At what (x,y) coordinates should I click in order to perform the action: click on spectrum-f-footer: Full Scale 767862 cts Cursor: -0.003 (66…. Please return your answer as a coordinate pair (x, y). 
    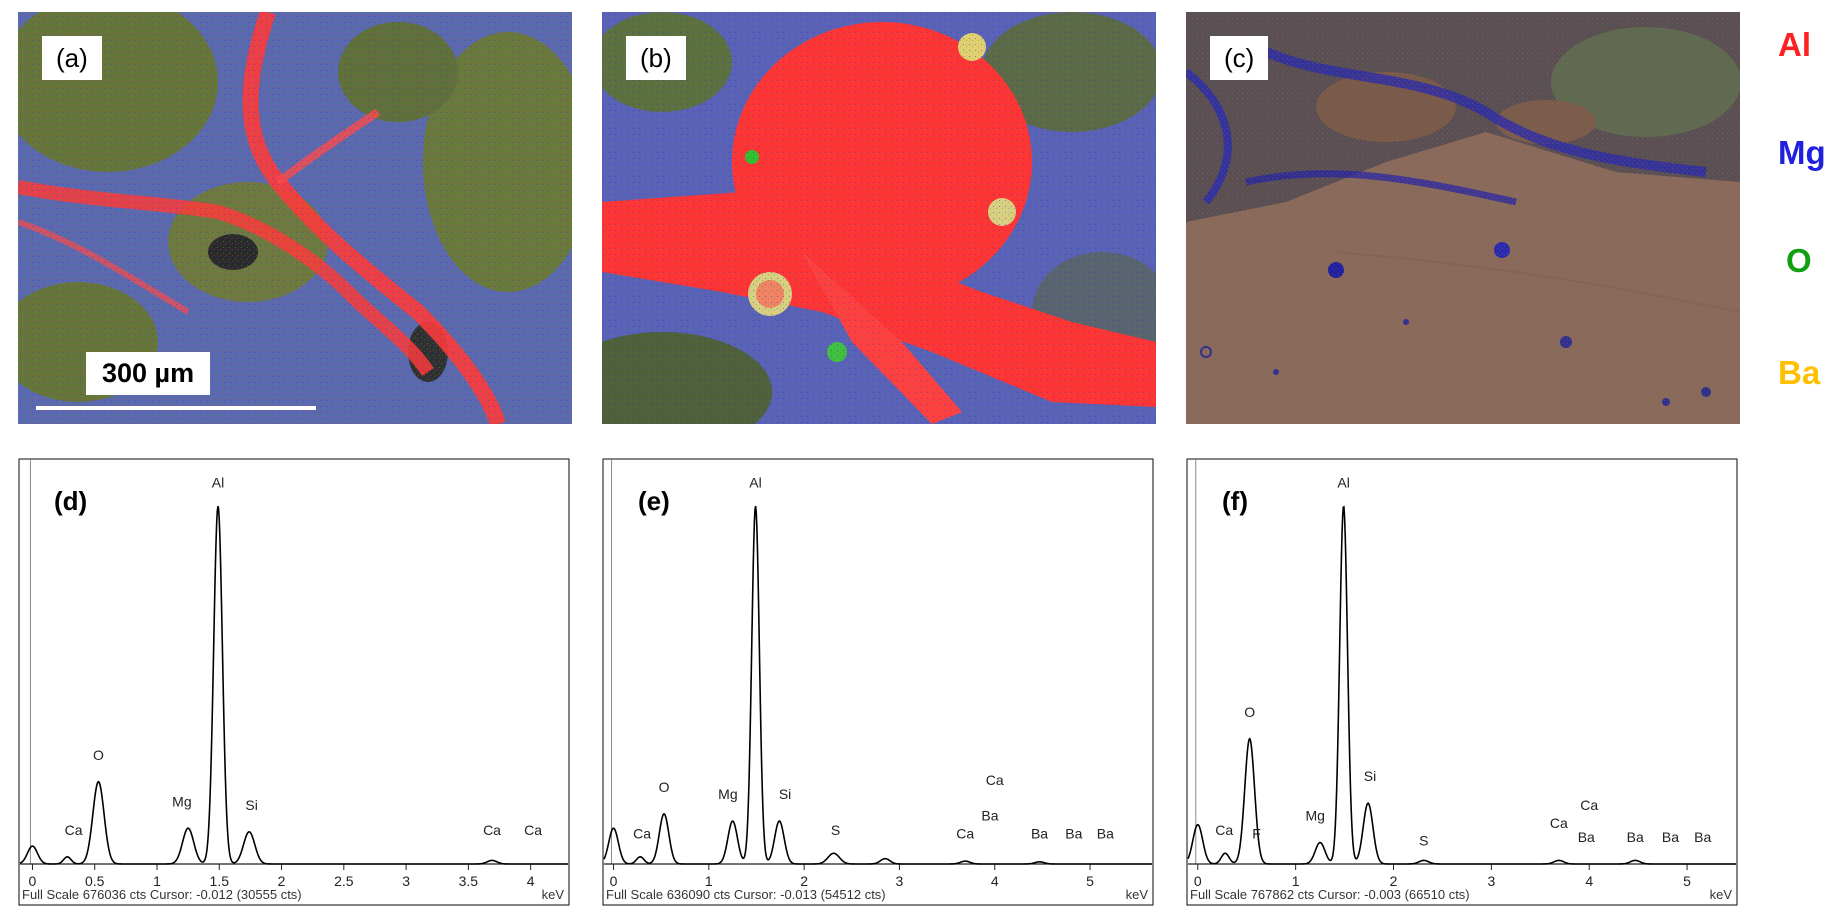
    Looking at the image, I should click on (1330, 894).